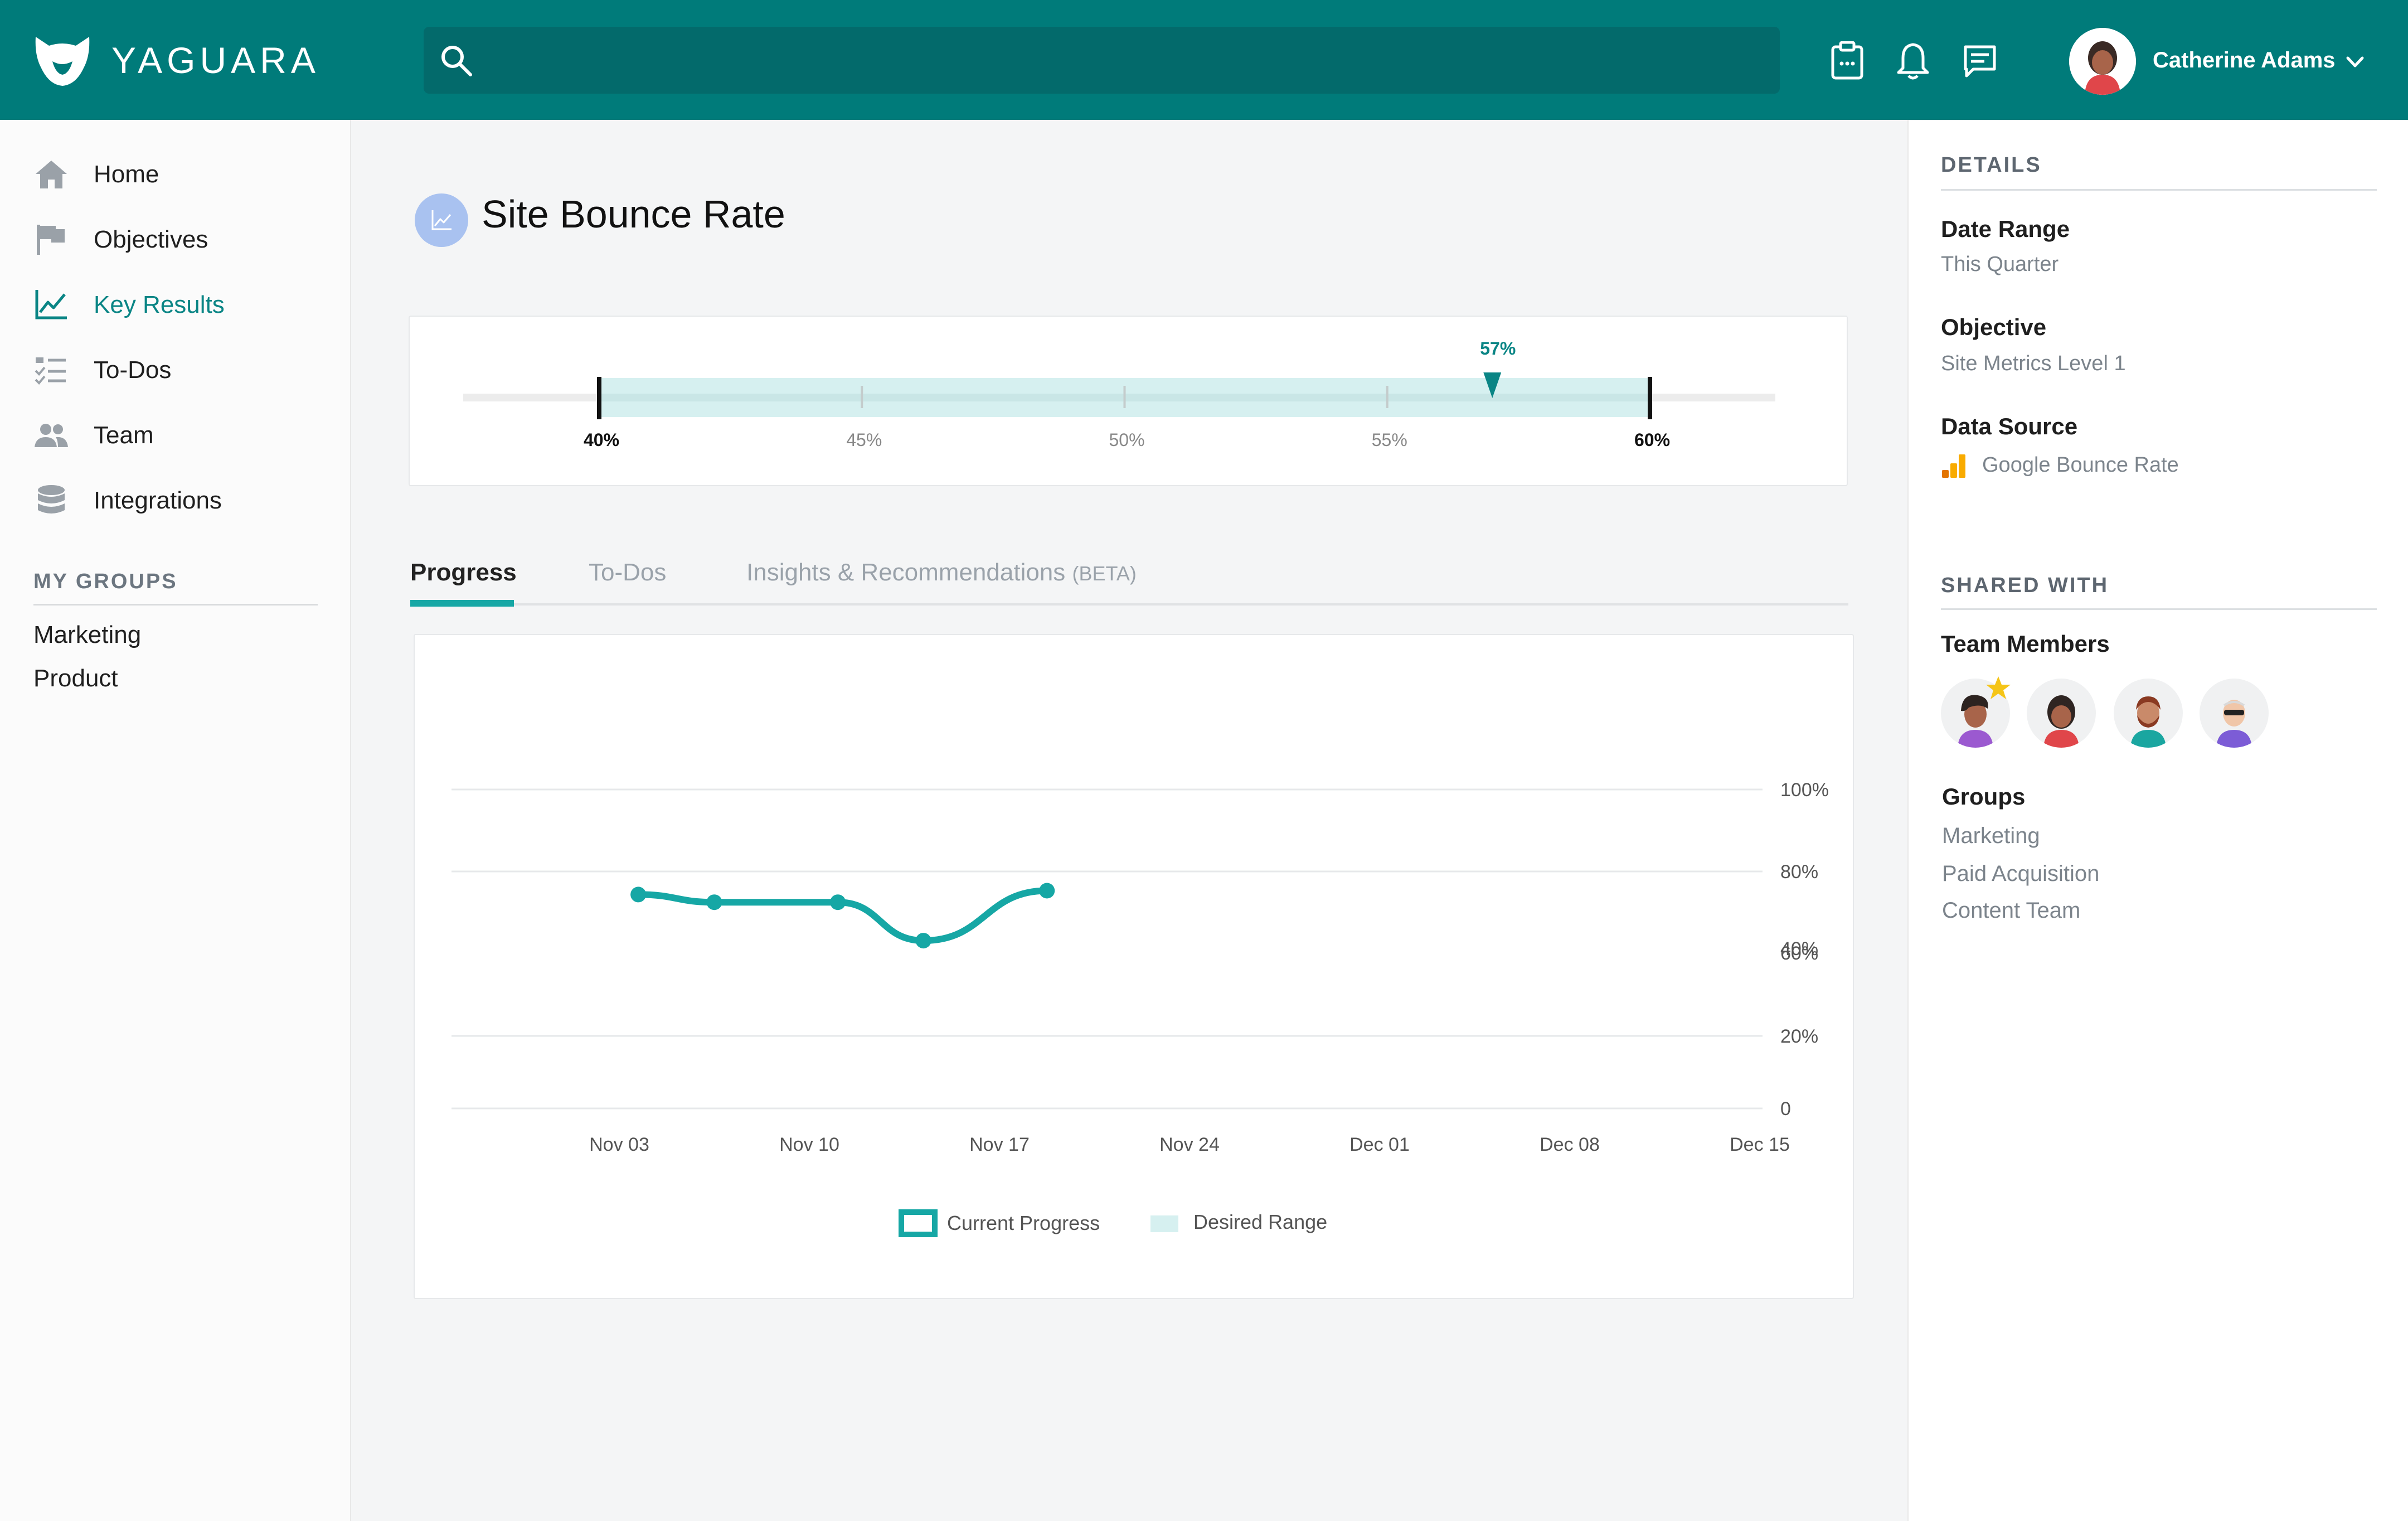 The image size is (2408, 1521). Describe the element at coordinates (63, 60) in the screenshot. I see `jaguar-logo-icon` at that location.